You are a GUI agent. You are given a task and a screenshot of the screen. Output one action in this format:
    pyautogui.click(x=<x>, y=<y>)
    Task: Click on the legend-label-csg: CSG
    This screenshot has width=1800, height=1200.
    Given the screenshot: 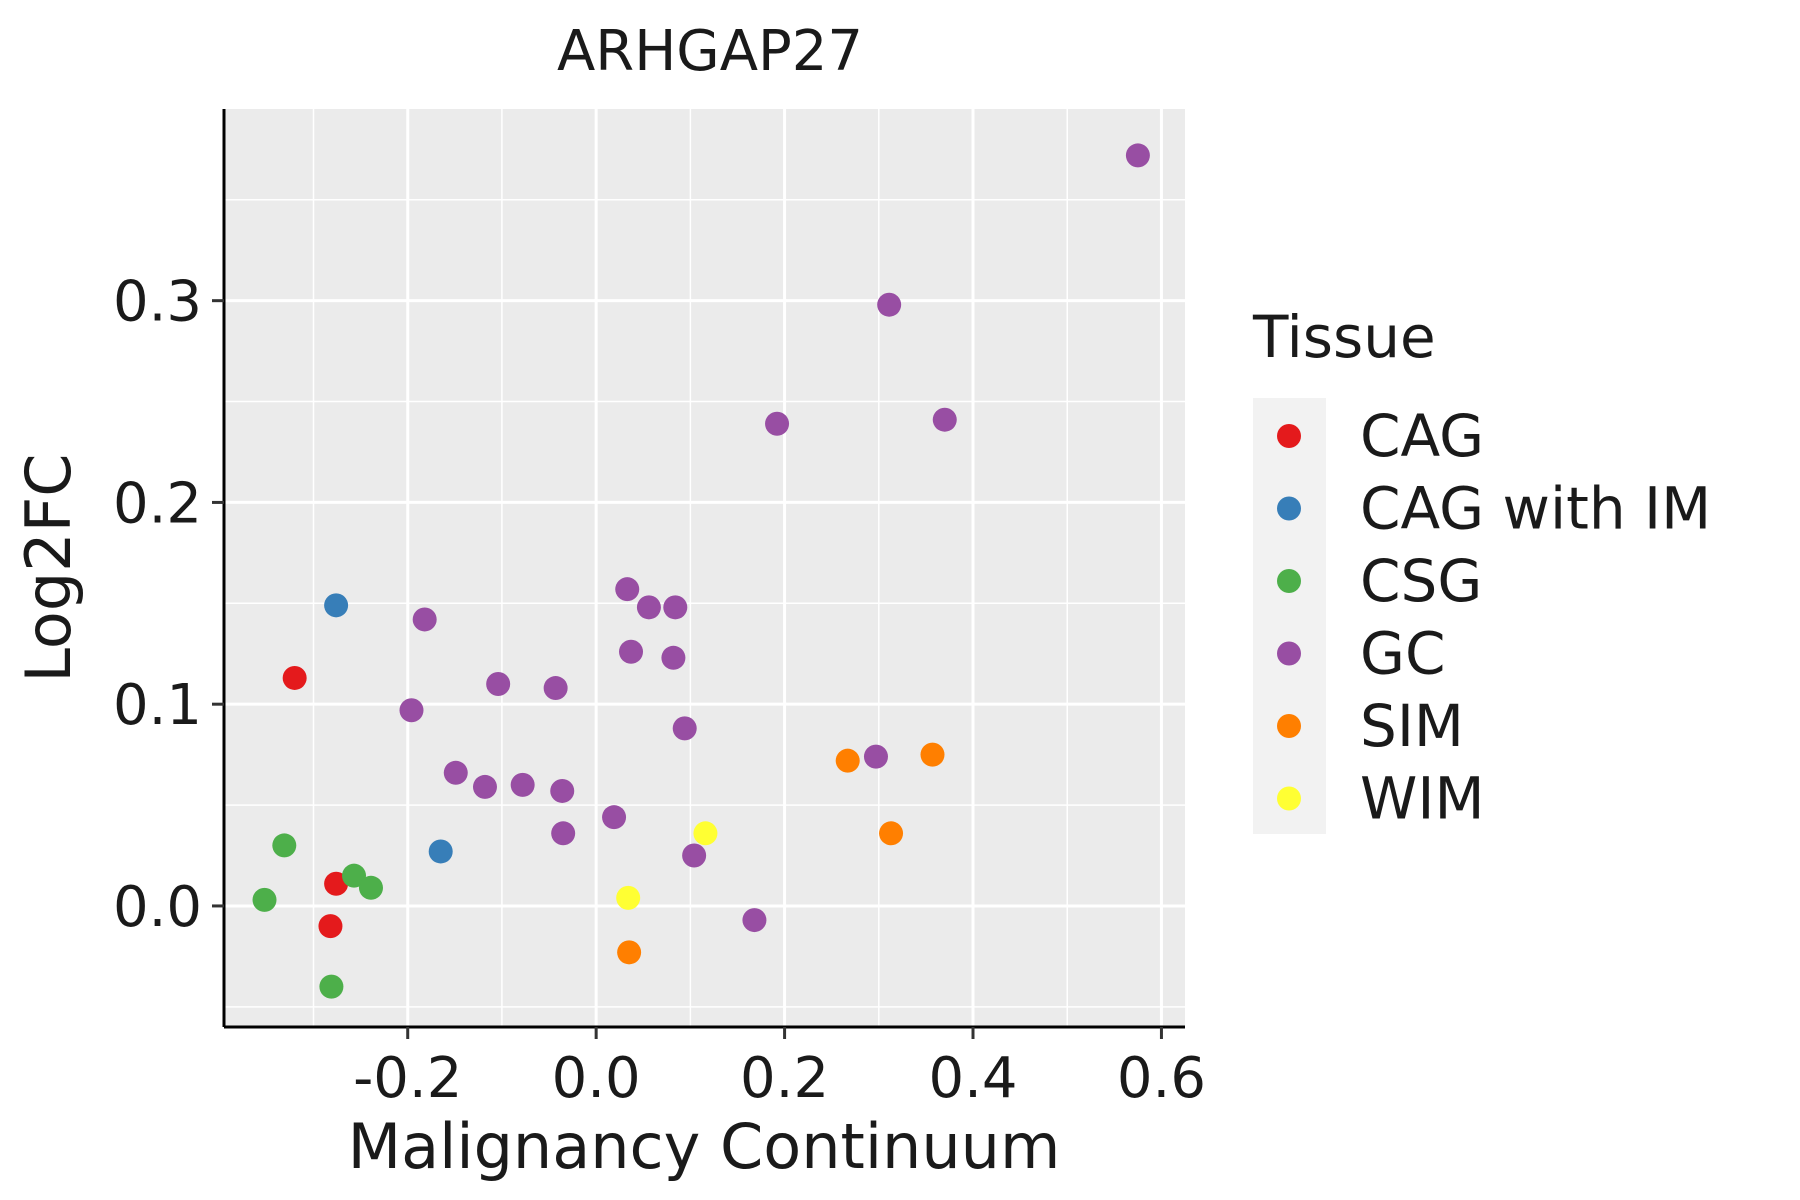 What is the action you would take?
    pyautogui.click(x=1421, y=581)
    